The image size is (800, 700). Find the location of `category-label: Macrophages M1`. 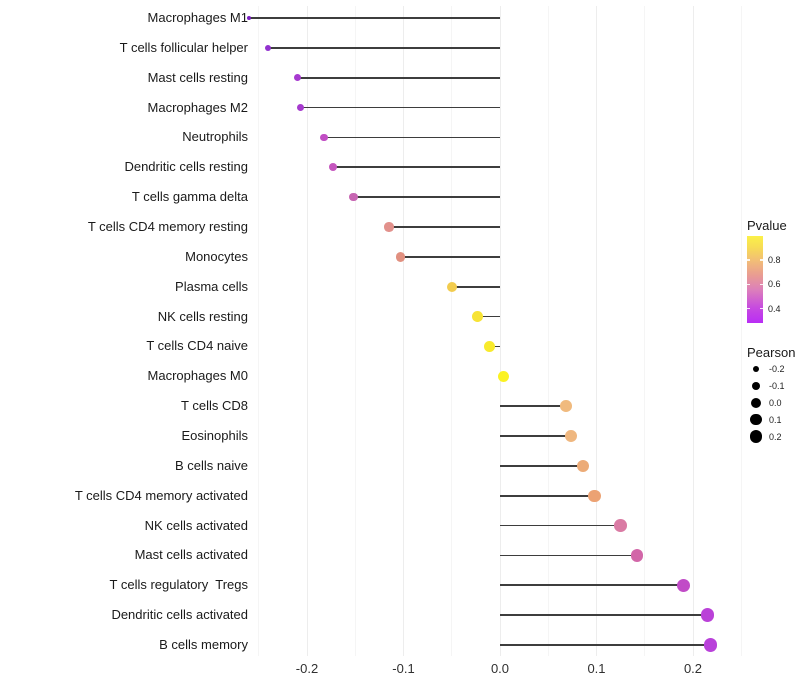

category-label: Macrophages M1 is located at coordinates (197, 17).